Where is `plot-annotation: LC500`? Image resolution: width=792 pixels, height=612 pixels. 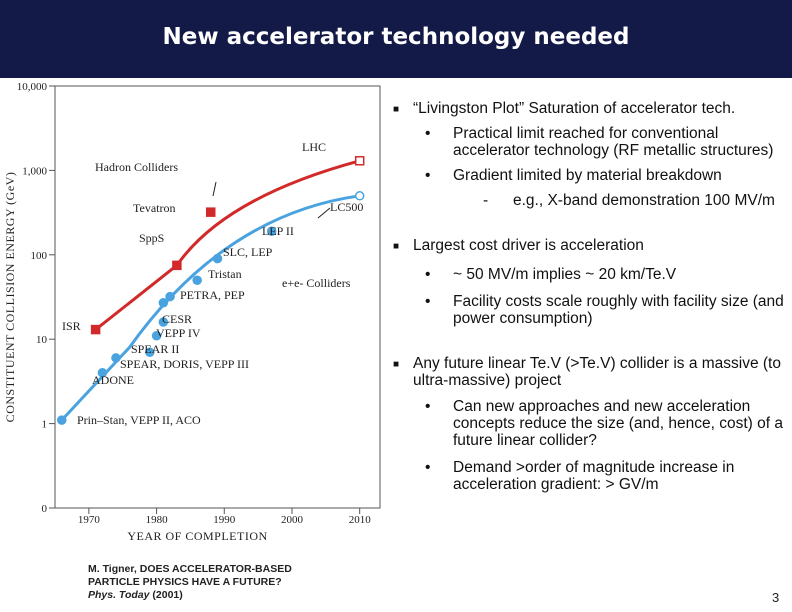
plot-annotation: LC500 is located at coordinates (346, 207).